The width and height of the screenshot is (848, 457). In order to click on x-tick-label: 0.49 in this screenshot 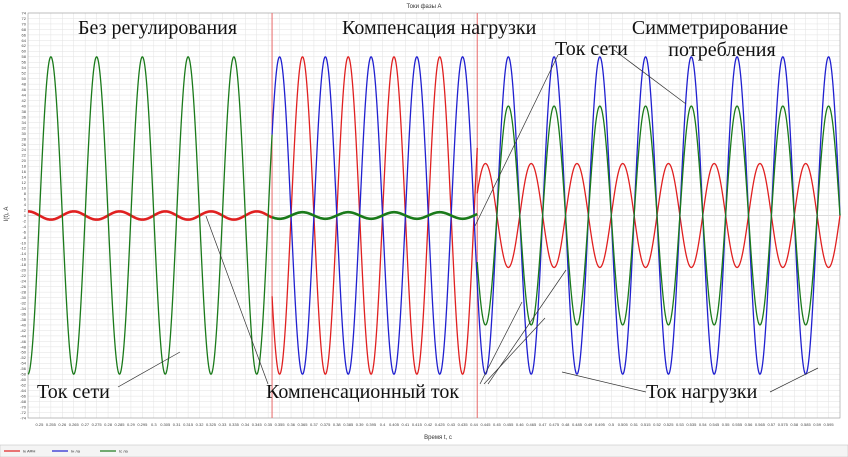, I will do `click(588, 424)`.